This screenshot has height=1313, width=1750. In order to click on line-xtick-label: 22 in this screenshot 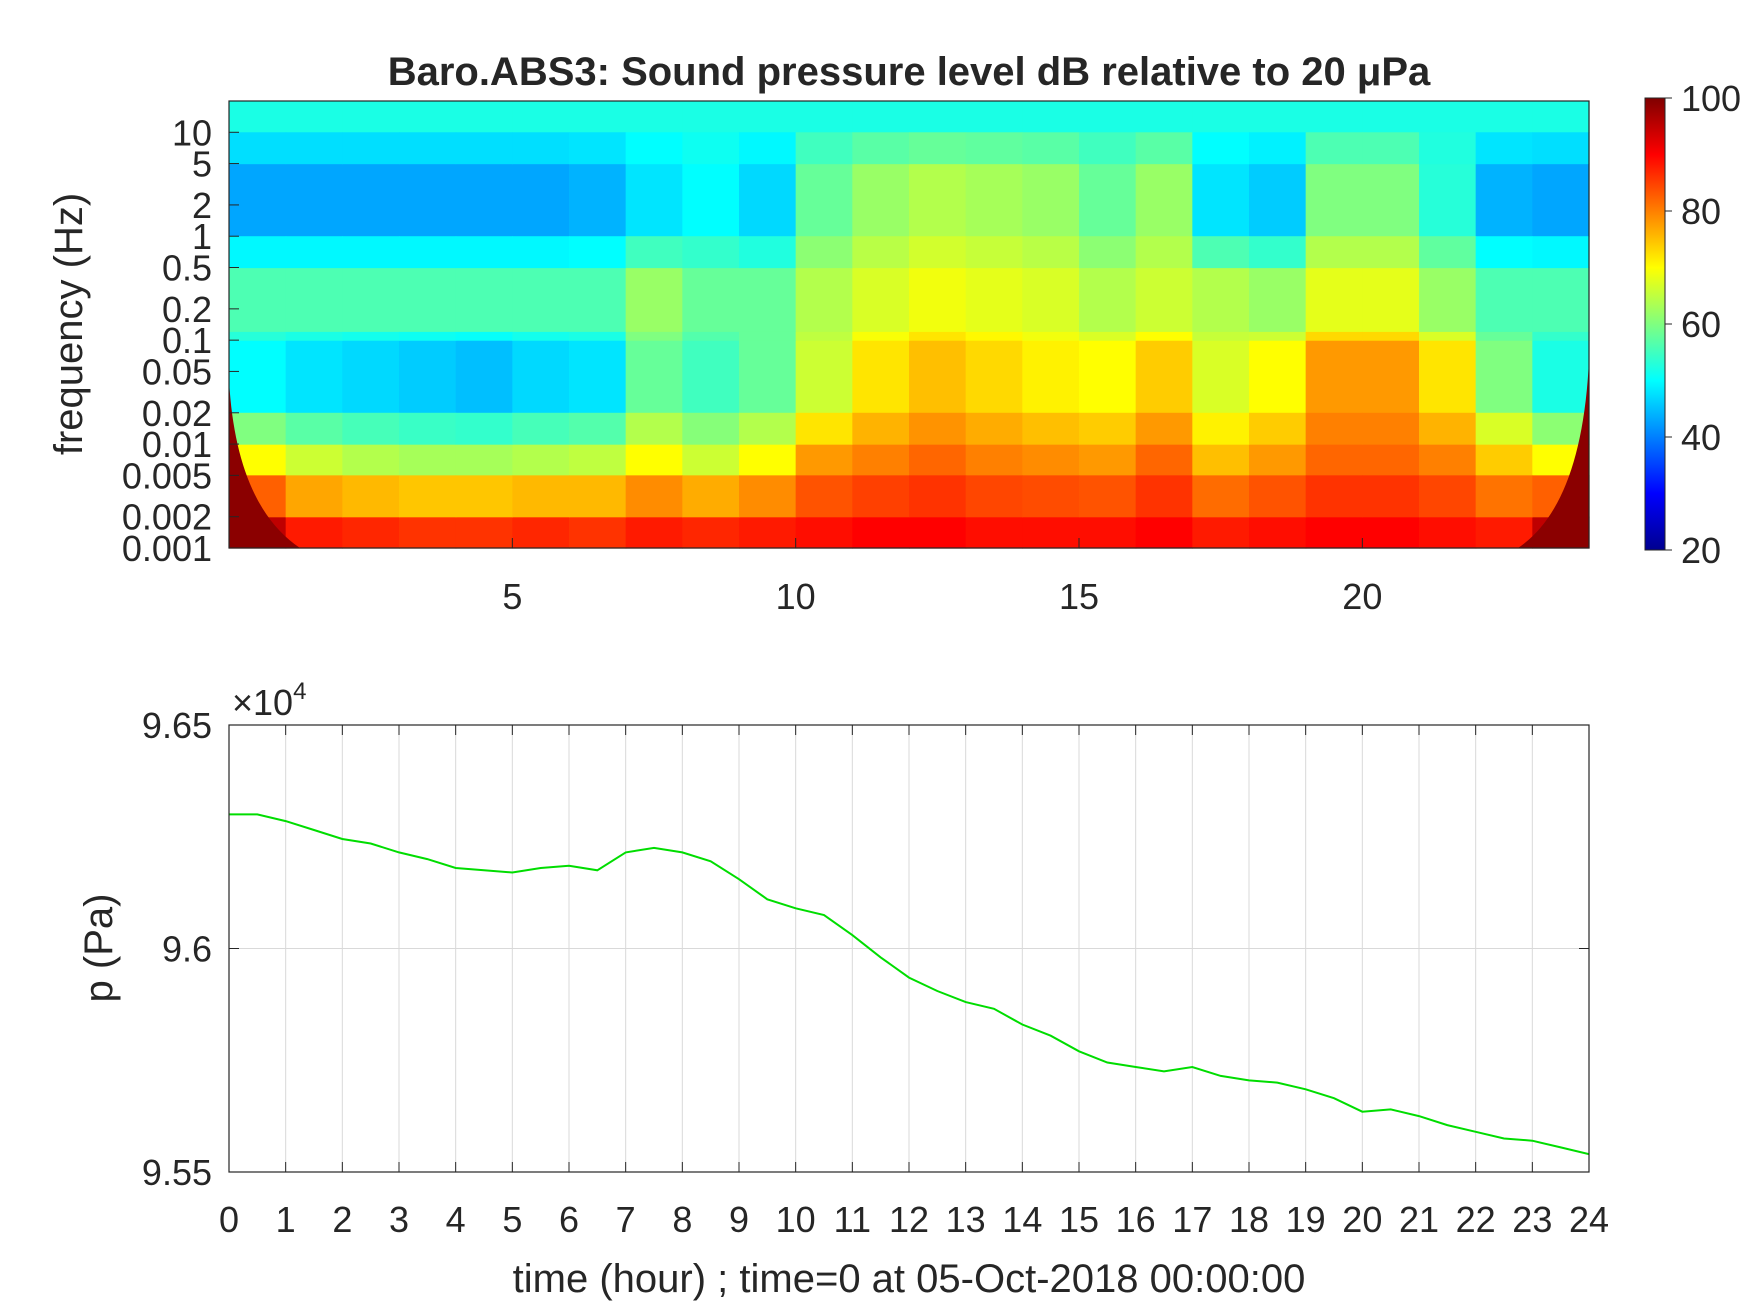, I will do `click(1476, 1219)`.